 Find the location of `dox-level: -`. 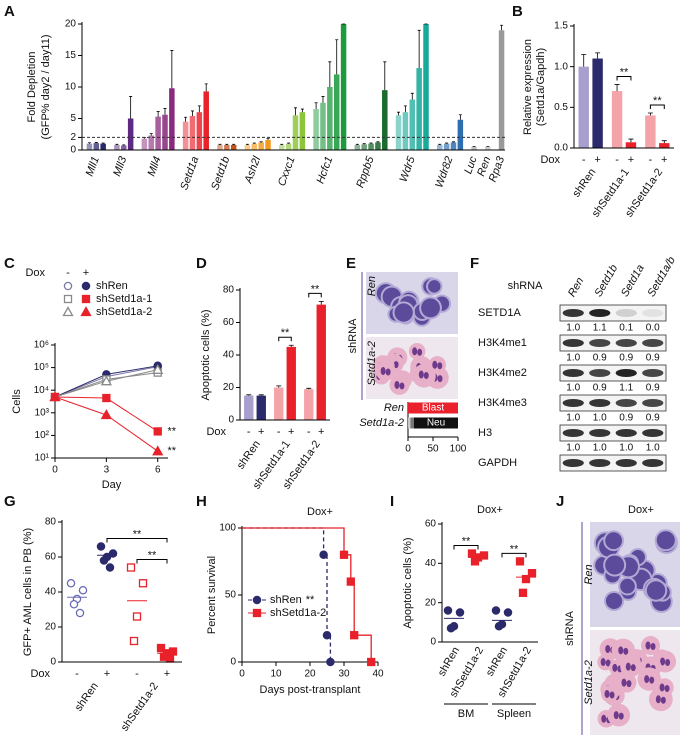

dox-level: - is located at coordinates (279, 432).